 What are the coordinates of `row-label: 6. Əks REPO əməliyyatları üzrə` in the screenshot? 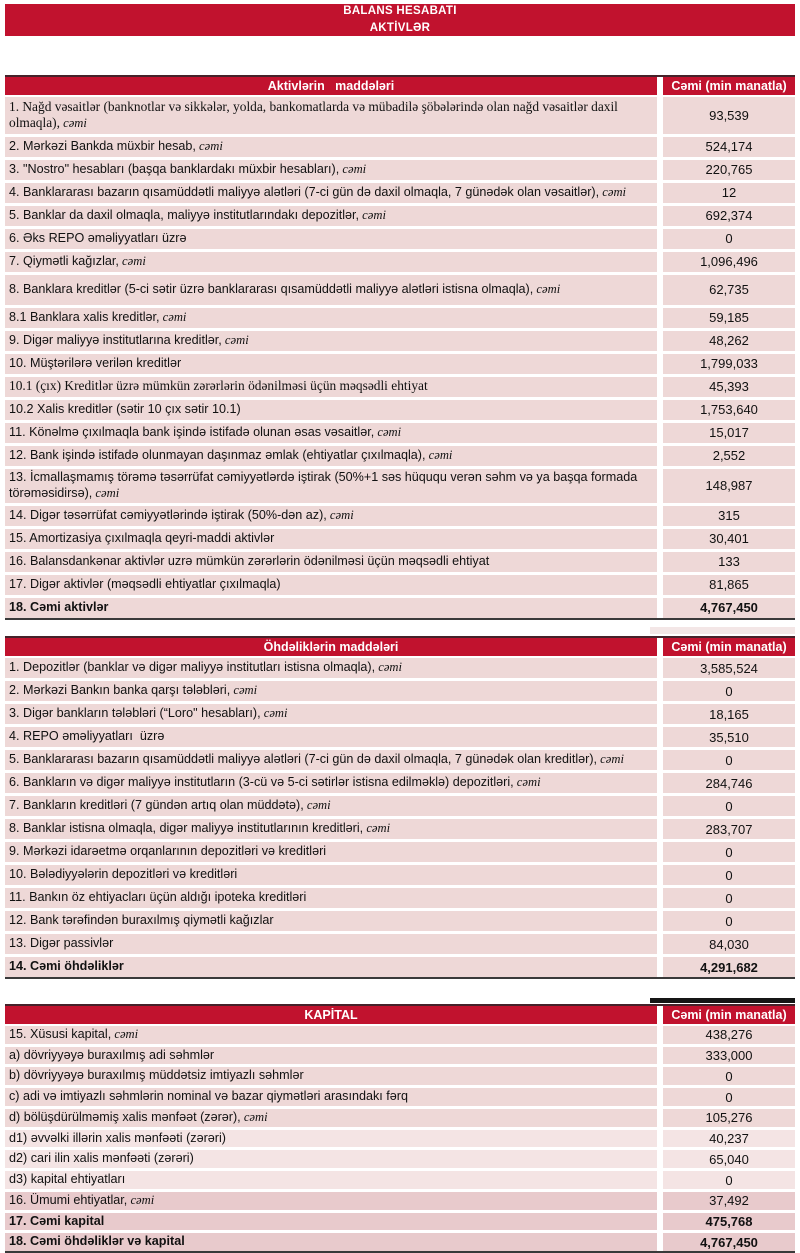 It's located at (98, 237).